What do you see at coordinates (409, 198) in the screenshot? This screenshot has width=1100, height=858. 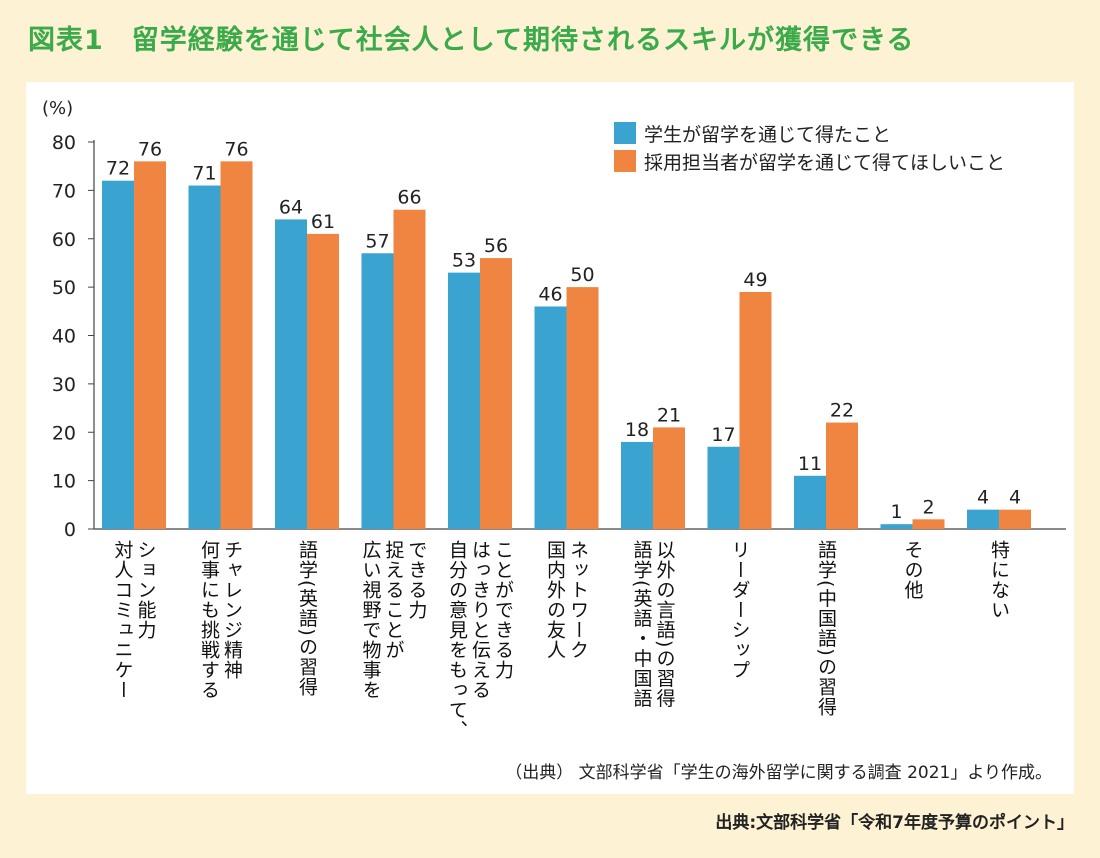 I see `data-label-recruiter-3: 66` at bounding box center [409, 198].